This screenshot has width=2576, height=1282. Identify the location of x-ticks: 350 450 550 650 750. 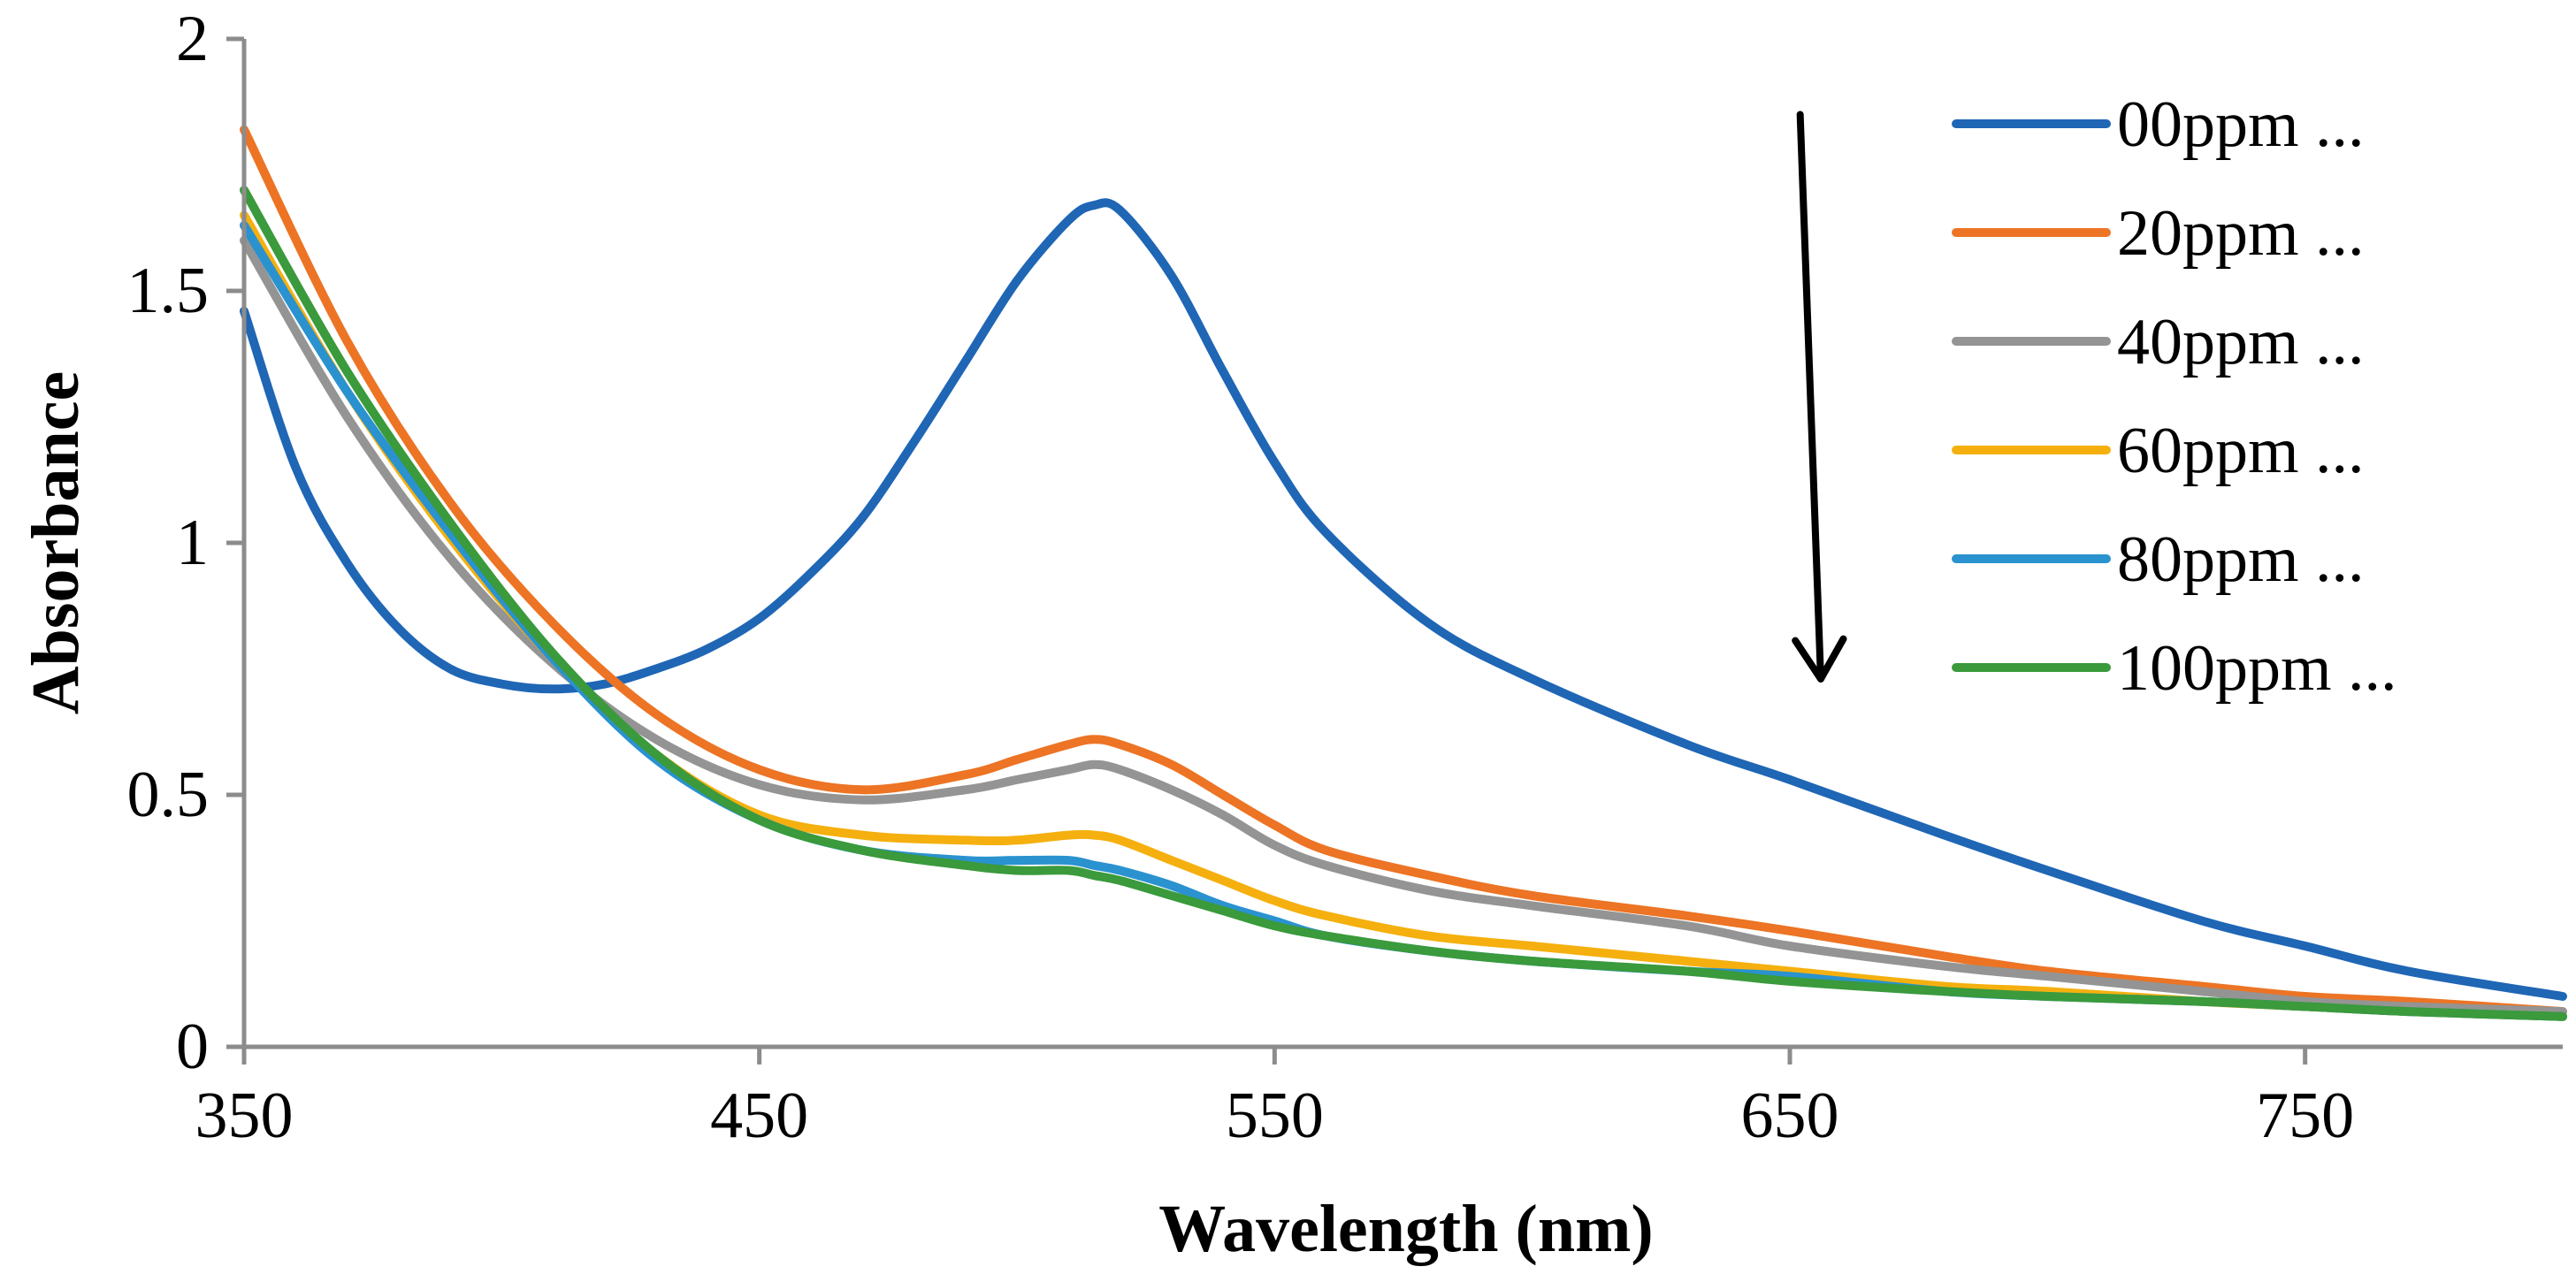
(1274, 1099).